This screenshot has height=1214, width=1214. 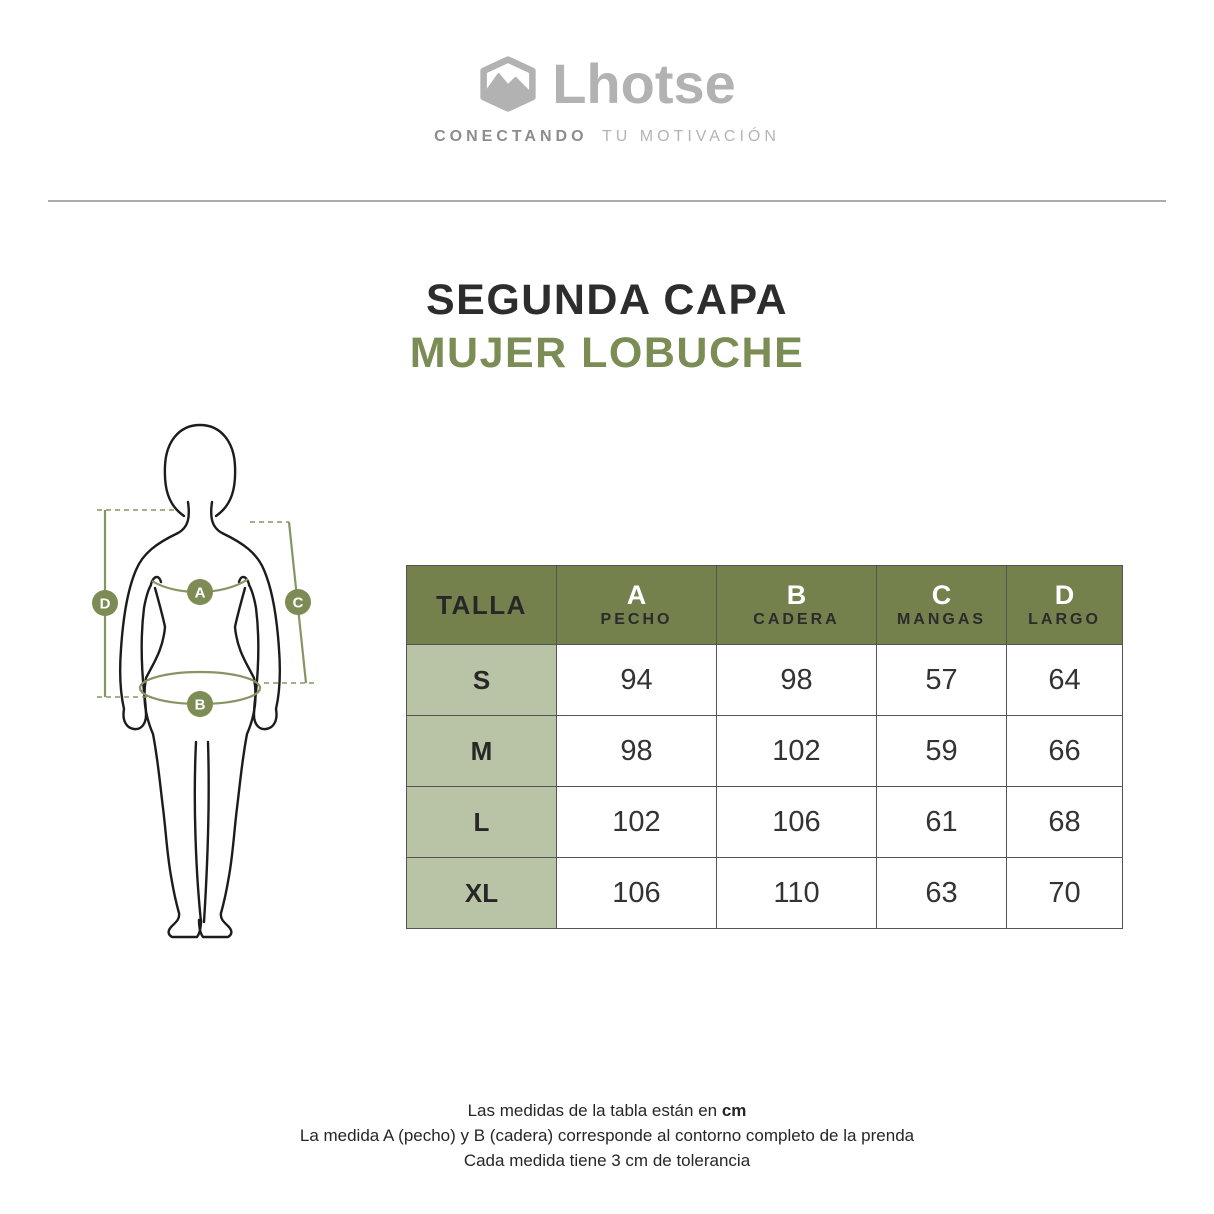 I want to click on size-cell-xl: XL, so click(x=481, y=893).